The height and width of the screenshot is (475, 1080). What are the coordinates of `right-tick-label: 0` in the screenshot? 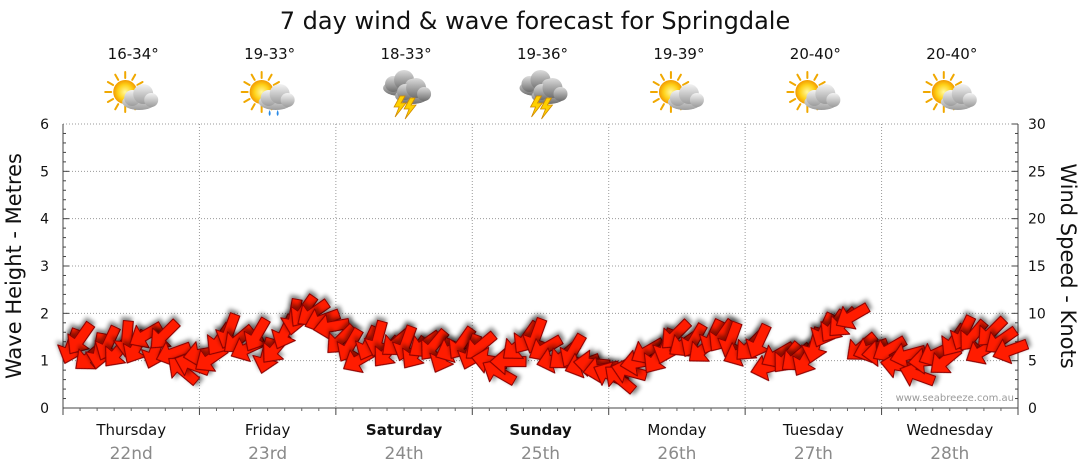 It's located at (1032, 409).